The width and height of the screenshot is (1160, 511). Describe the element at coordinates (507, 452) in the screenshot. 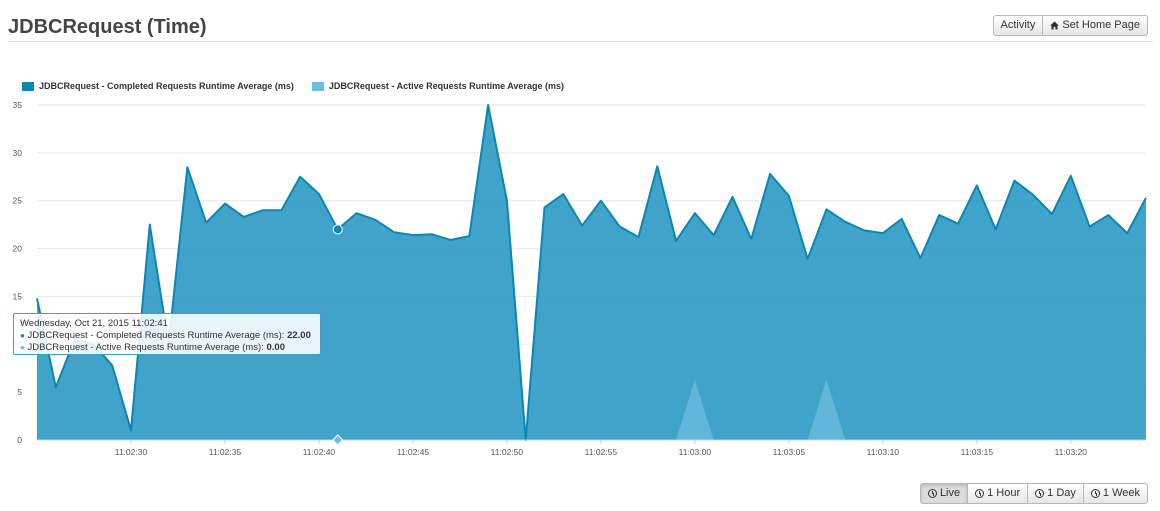

I see `x-tick-label: 11:02:50` at that location.